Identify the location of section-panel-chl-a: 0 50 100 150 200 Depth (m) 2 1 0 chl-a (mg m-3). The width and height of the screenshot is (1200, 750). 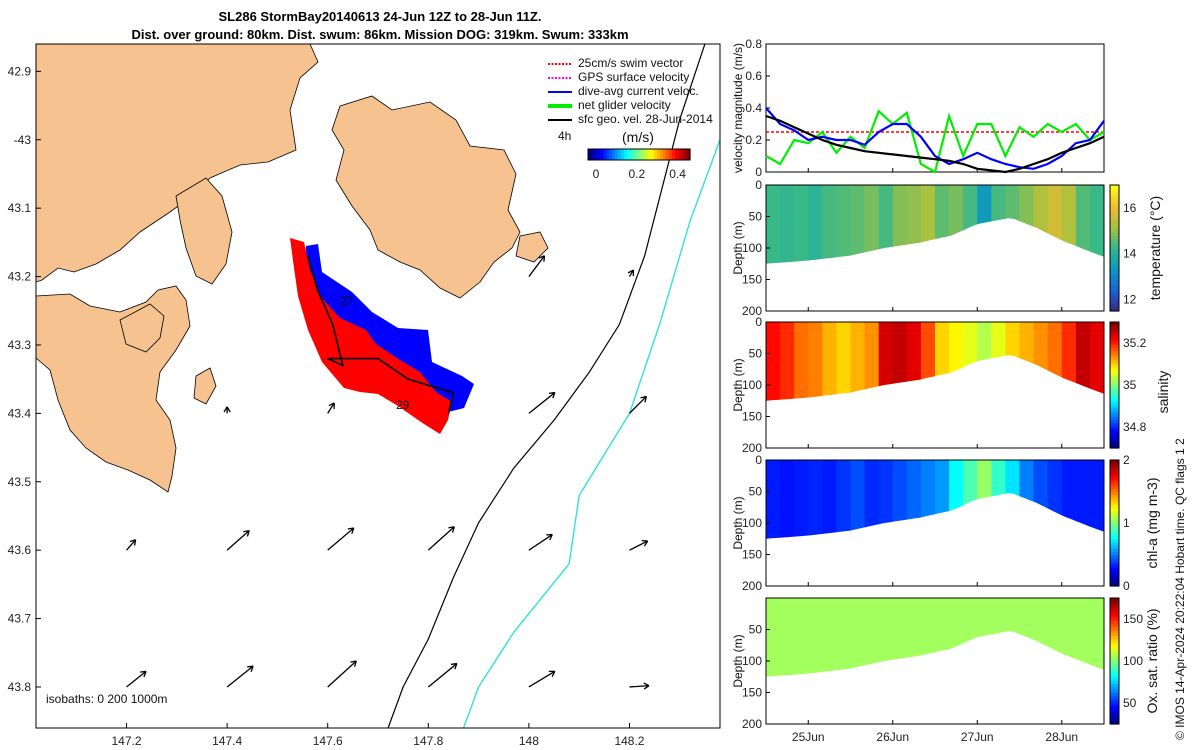
(945, 523).